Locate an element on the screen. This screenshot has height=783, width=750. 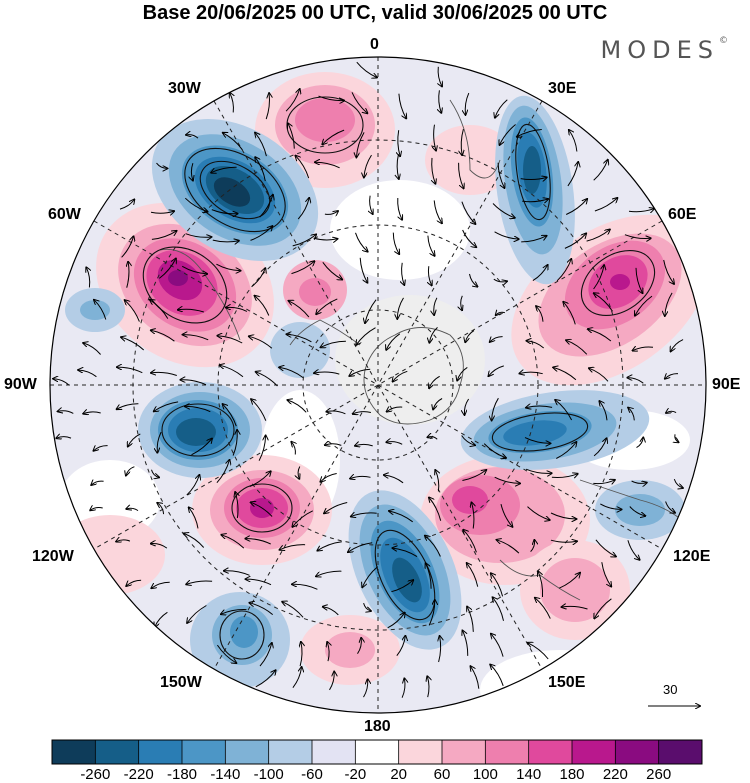
antarctica-region is located at coordinates (410, 360).